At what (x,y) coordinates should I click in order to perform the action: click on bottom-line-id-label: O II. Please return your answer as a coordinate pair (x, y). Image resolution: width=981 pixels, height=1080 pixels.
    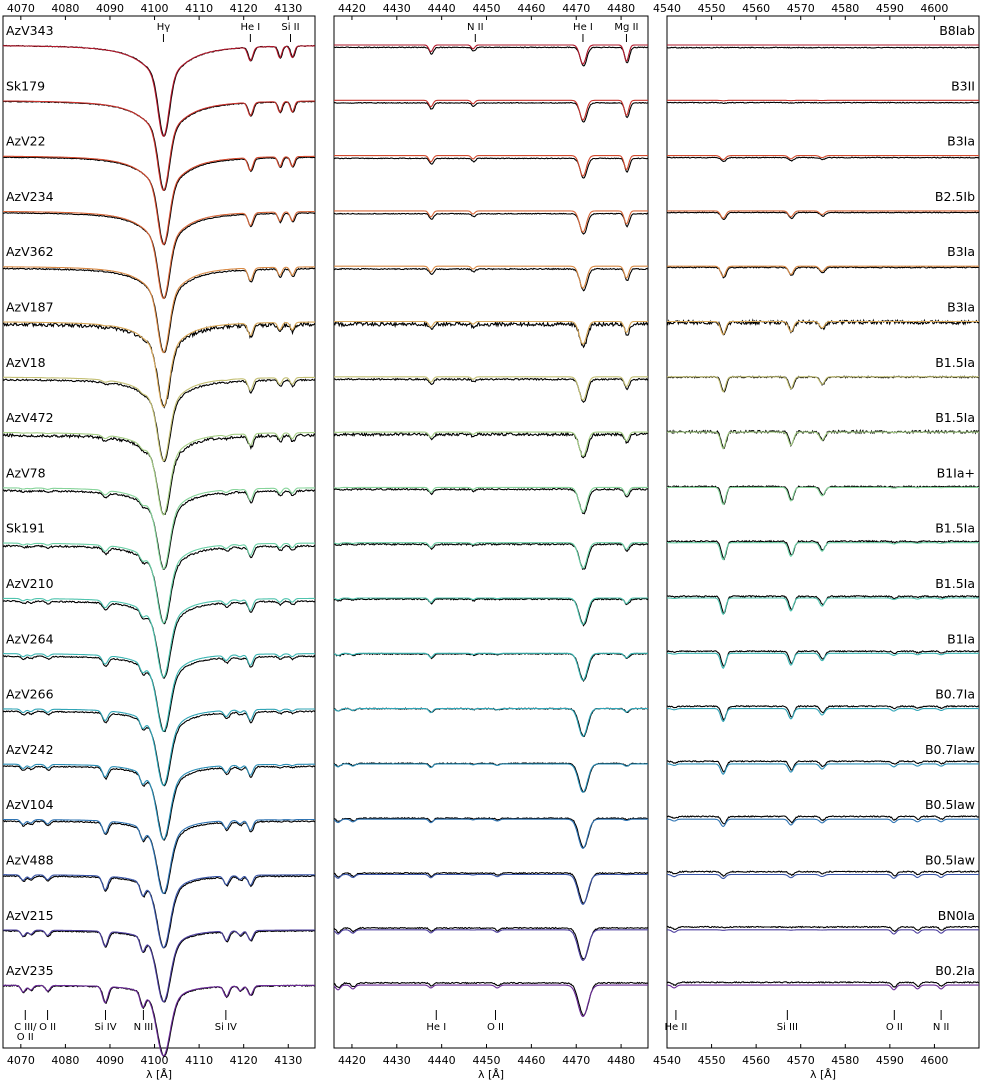
    Looking at the image, I should click on (894, 1027).